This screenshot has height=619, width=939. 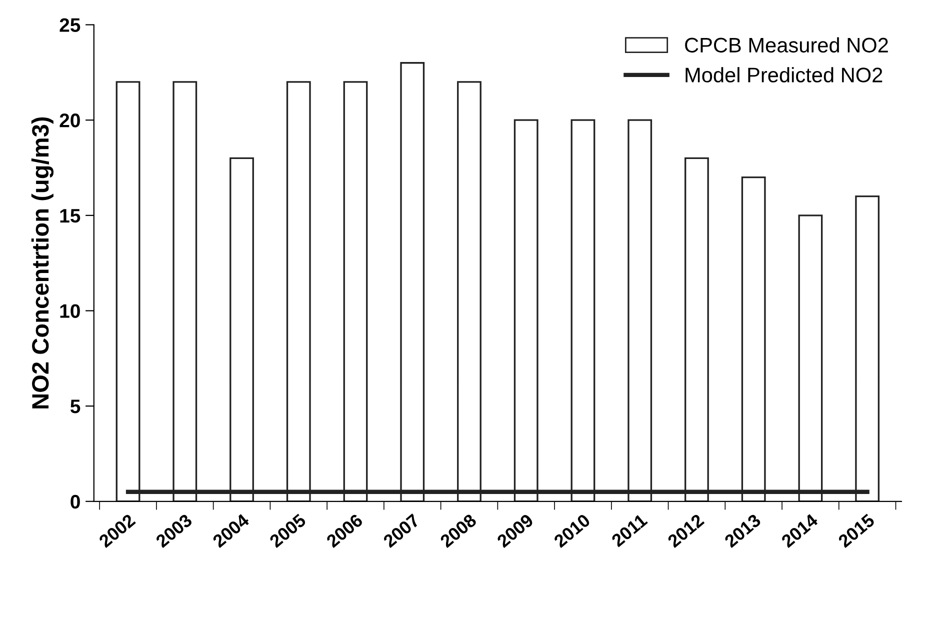 What do you see at coordinates (75, 501) in the screenshot?
I see `y-tick-label: 0` at bounding box center [75, 501].